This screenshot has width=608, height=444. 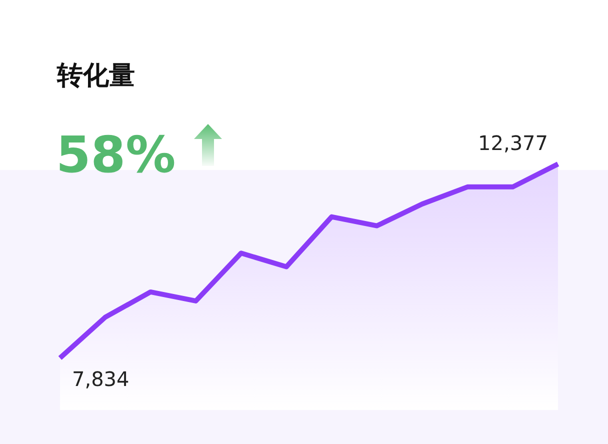 I want to click on chart-title: 转化量, so click(x=95, y=76).